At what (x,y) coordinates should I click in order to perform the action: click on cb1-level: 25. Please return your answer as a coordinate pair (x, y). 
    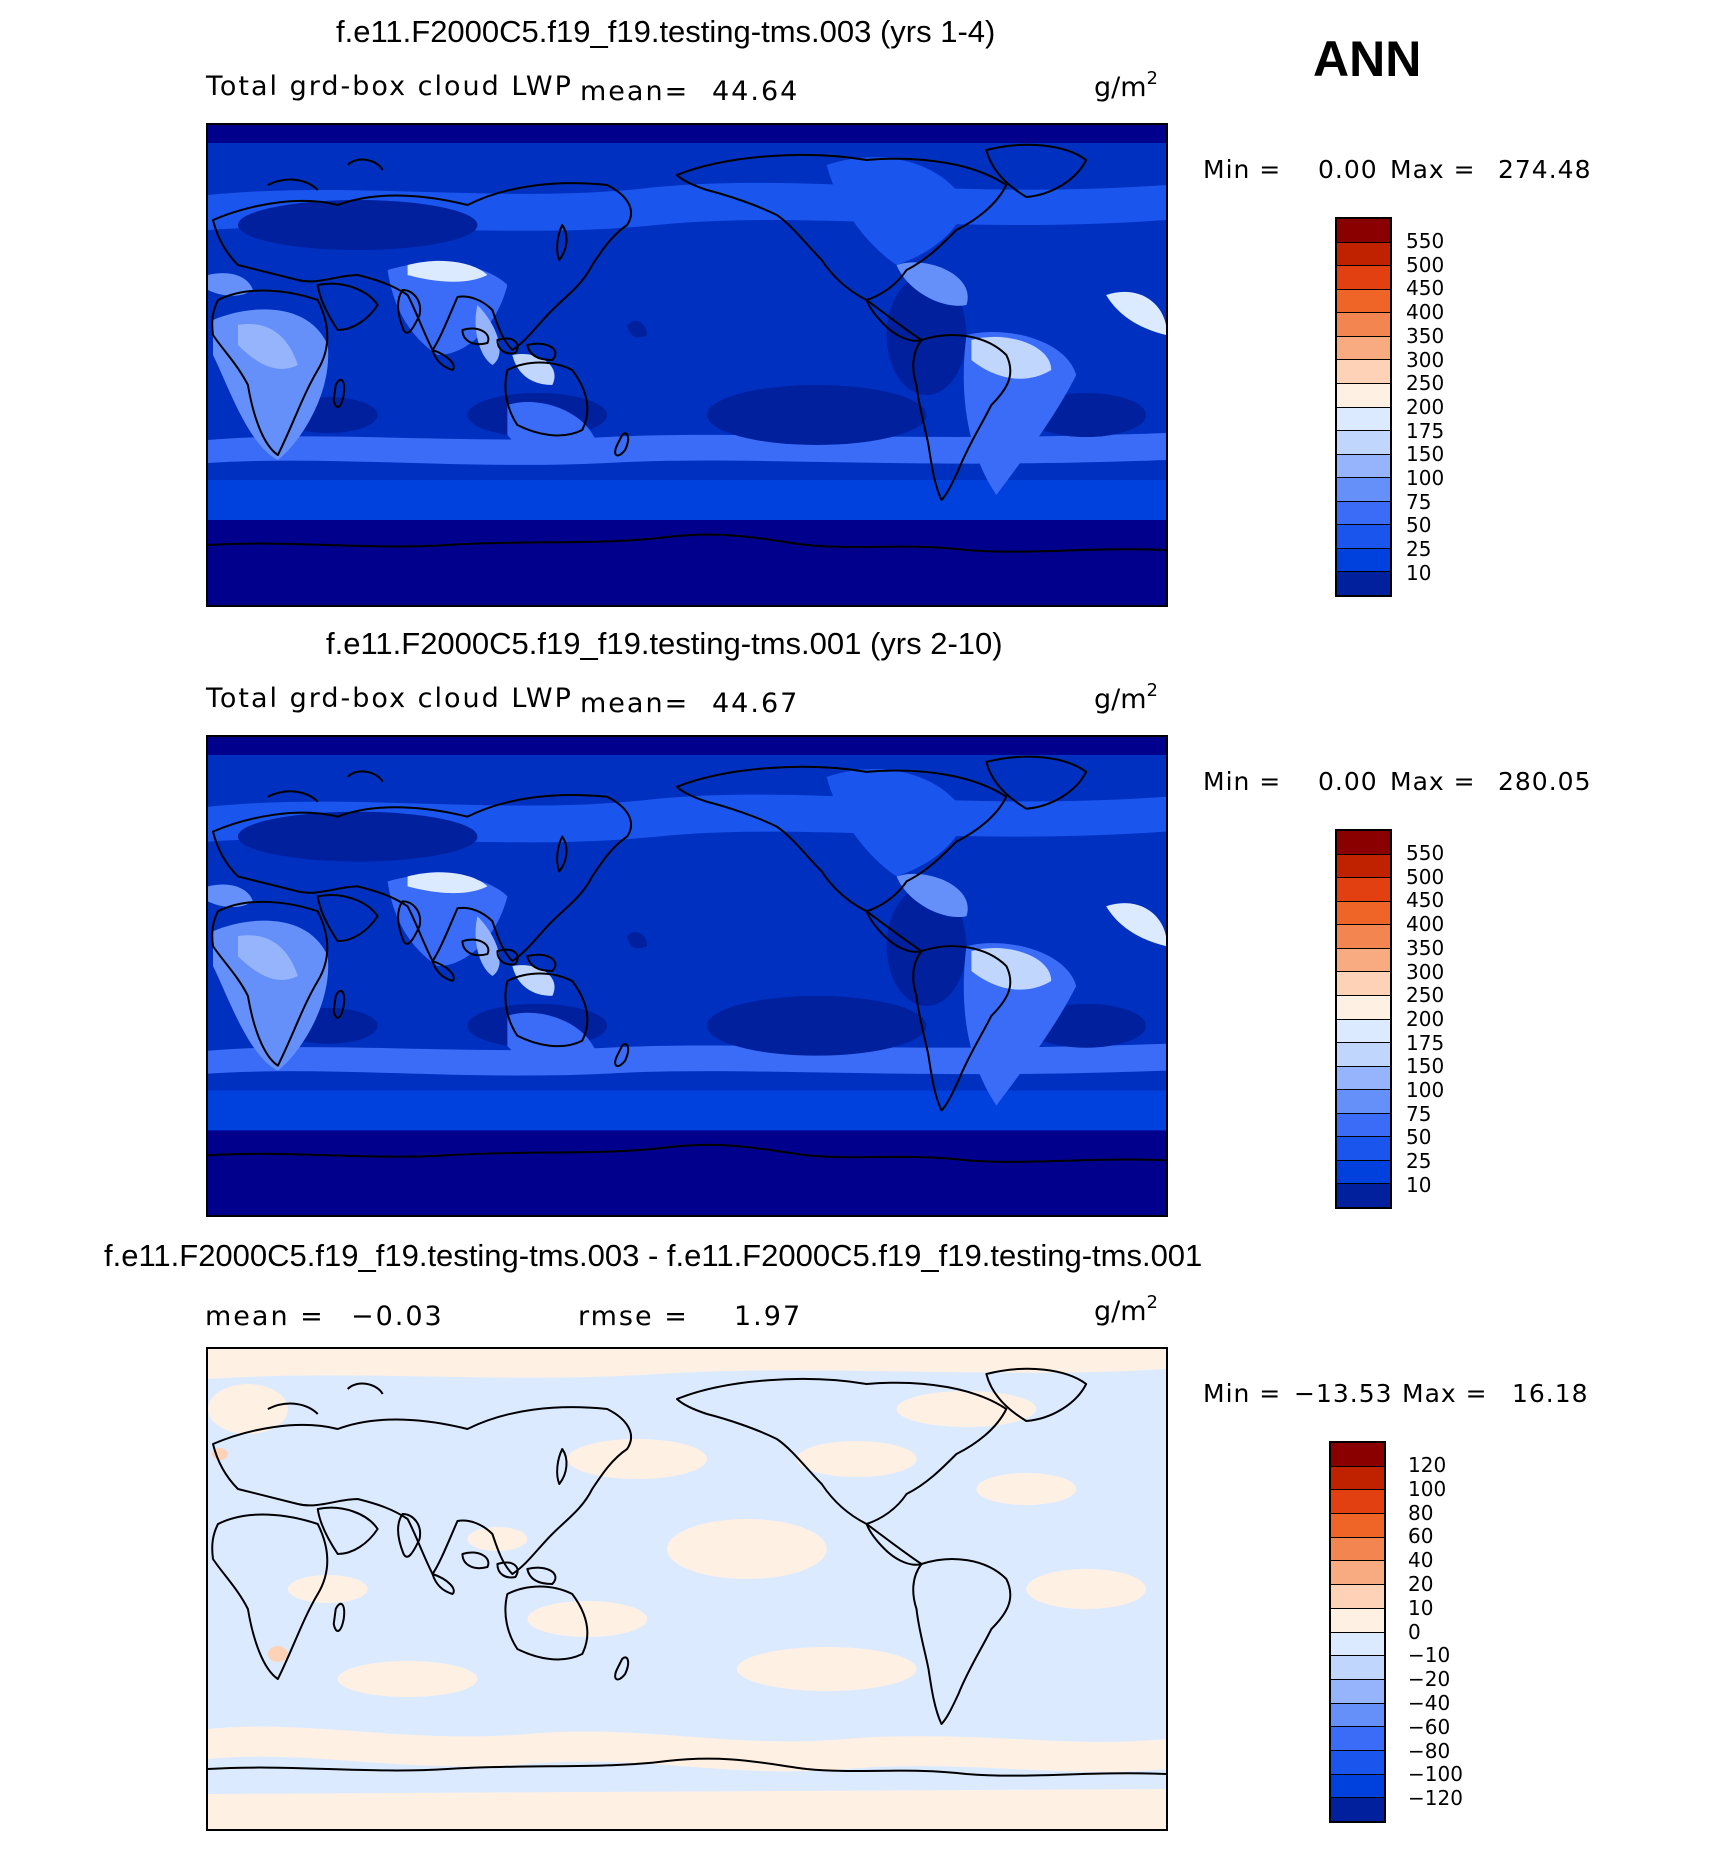
    Looking at the image, I should click on (1419, 549).